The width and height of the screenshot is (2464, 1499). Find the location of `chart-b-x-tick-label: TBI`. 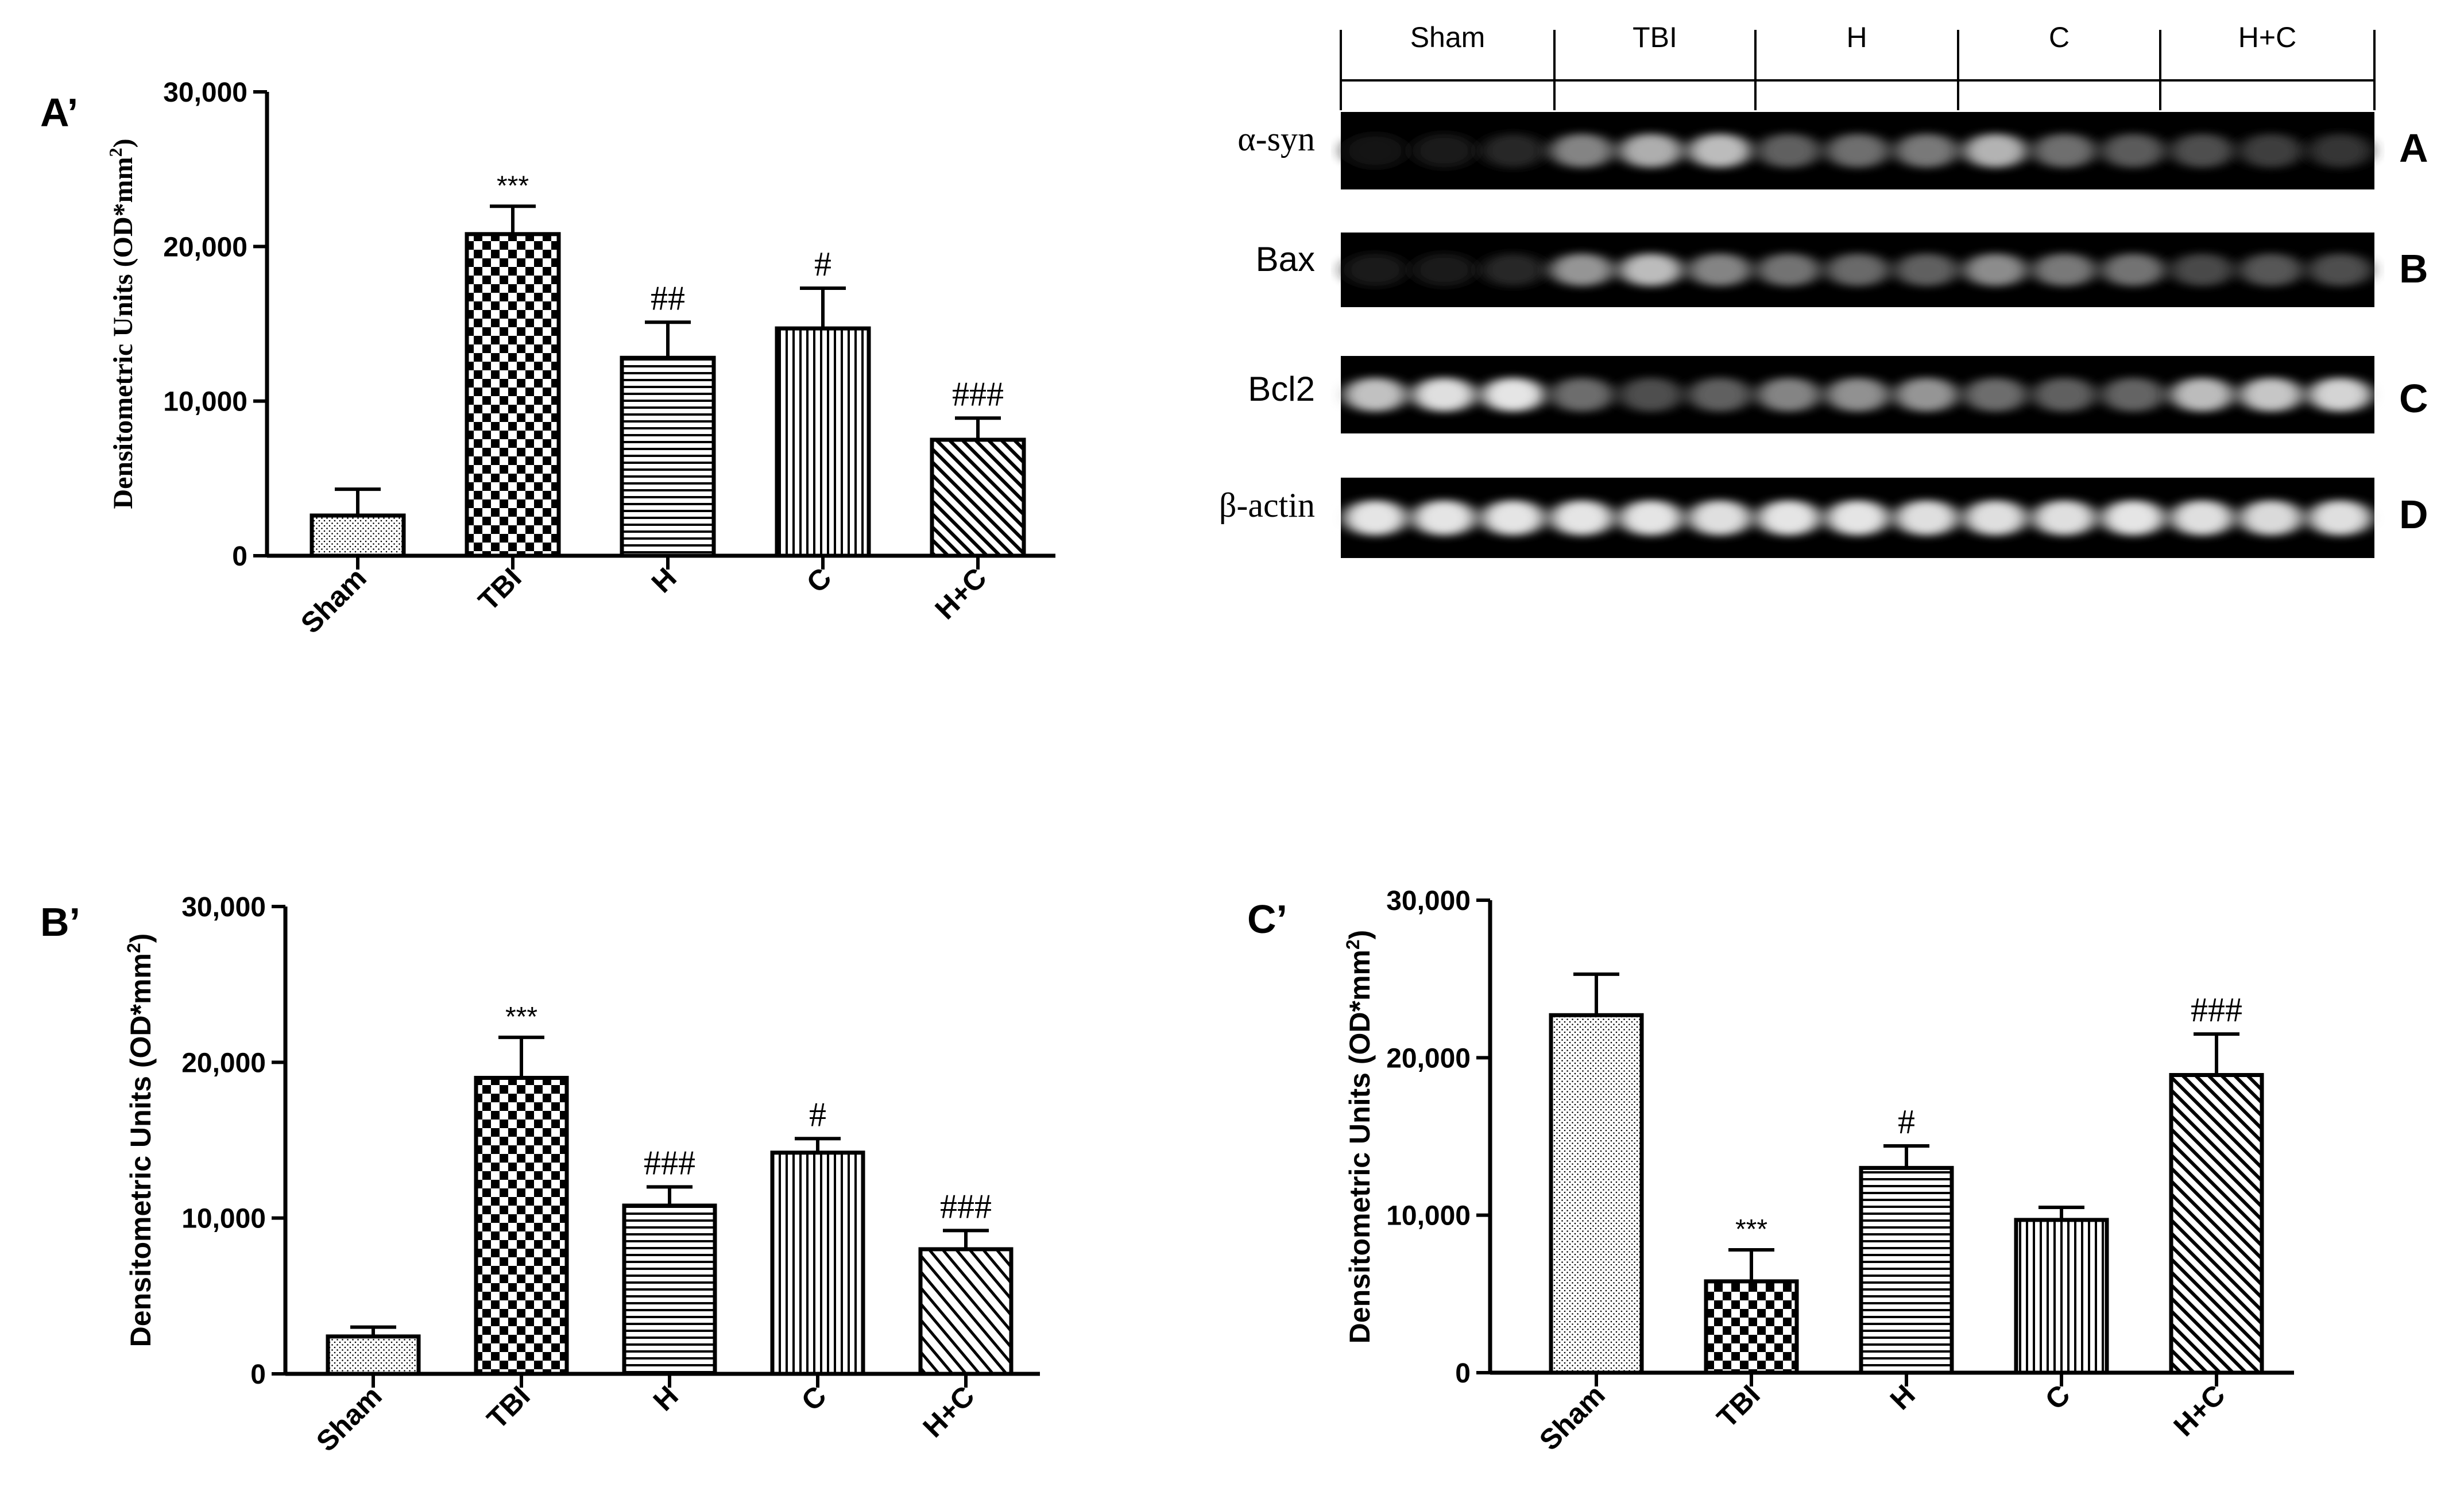

chart-b-x-tick-label: TBI is located at coordinates (508, 1407).